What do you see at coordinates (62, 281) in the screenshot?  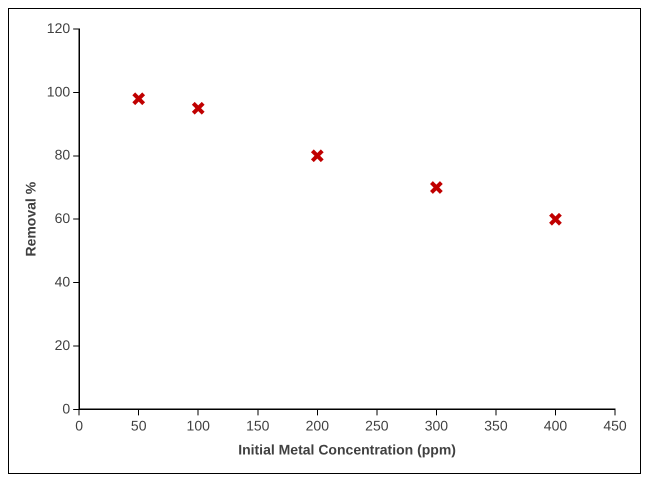 I see `y-tick-label: 40` at bounding box center [62, 281].